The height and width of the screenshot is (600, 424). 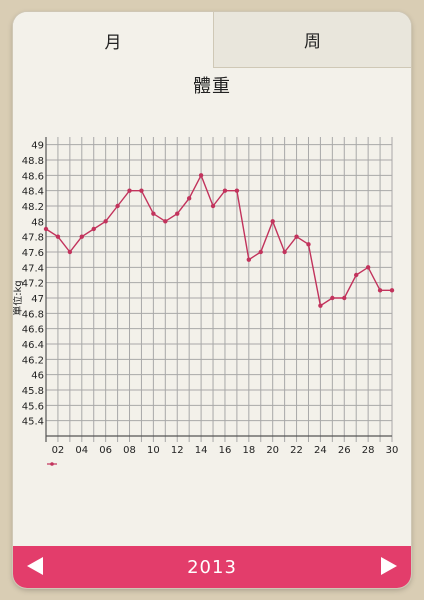 What do you see at coordinates (113, 40) in the screenshot?
I see `tab-month: 月` at bounding box center [113, 40].